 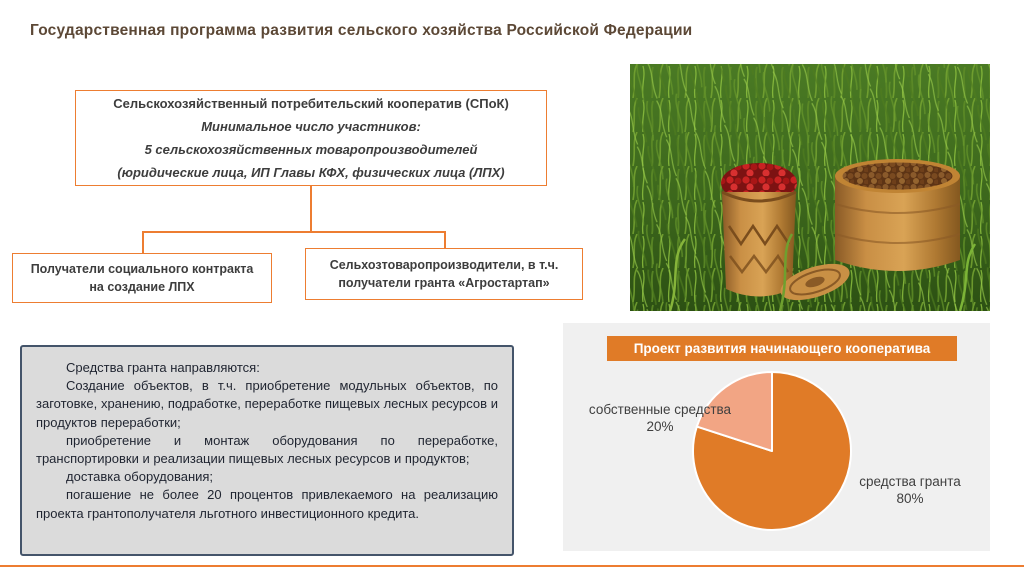 I want to click on pie-label-grant-funds-text: средства гранта, so click(x=910, y=481).